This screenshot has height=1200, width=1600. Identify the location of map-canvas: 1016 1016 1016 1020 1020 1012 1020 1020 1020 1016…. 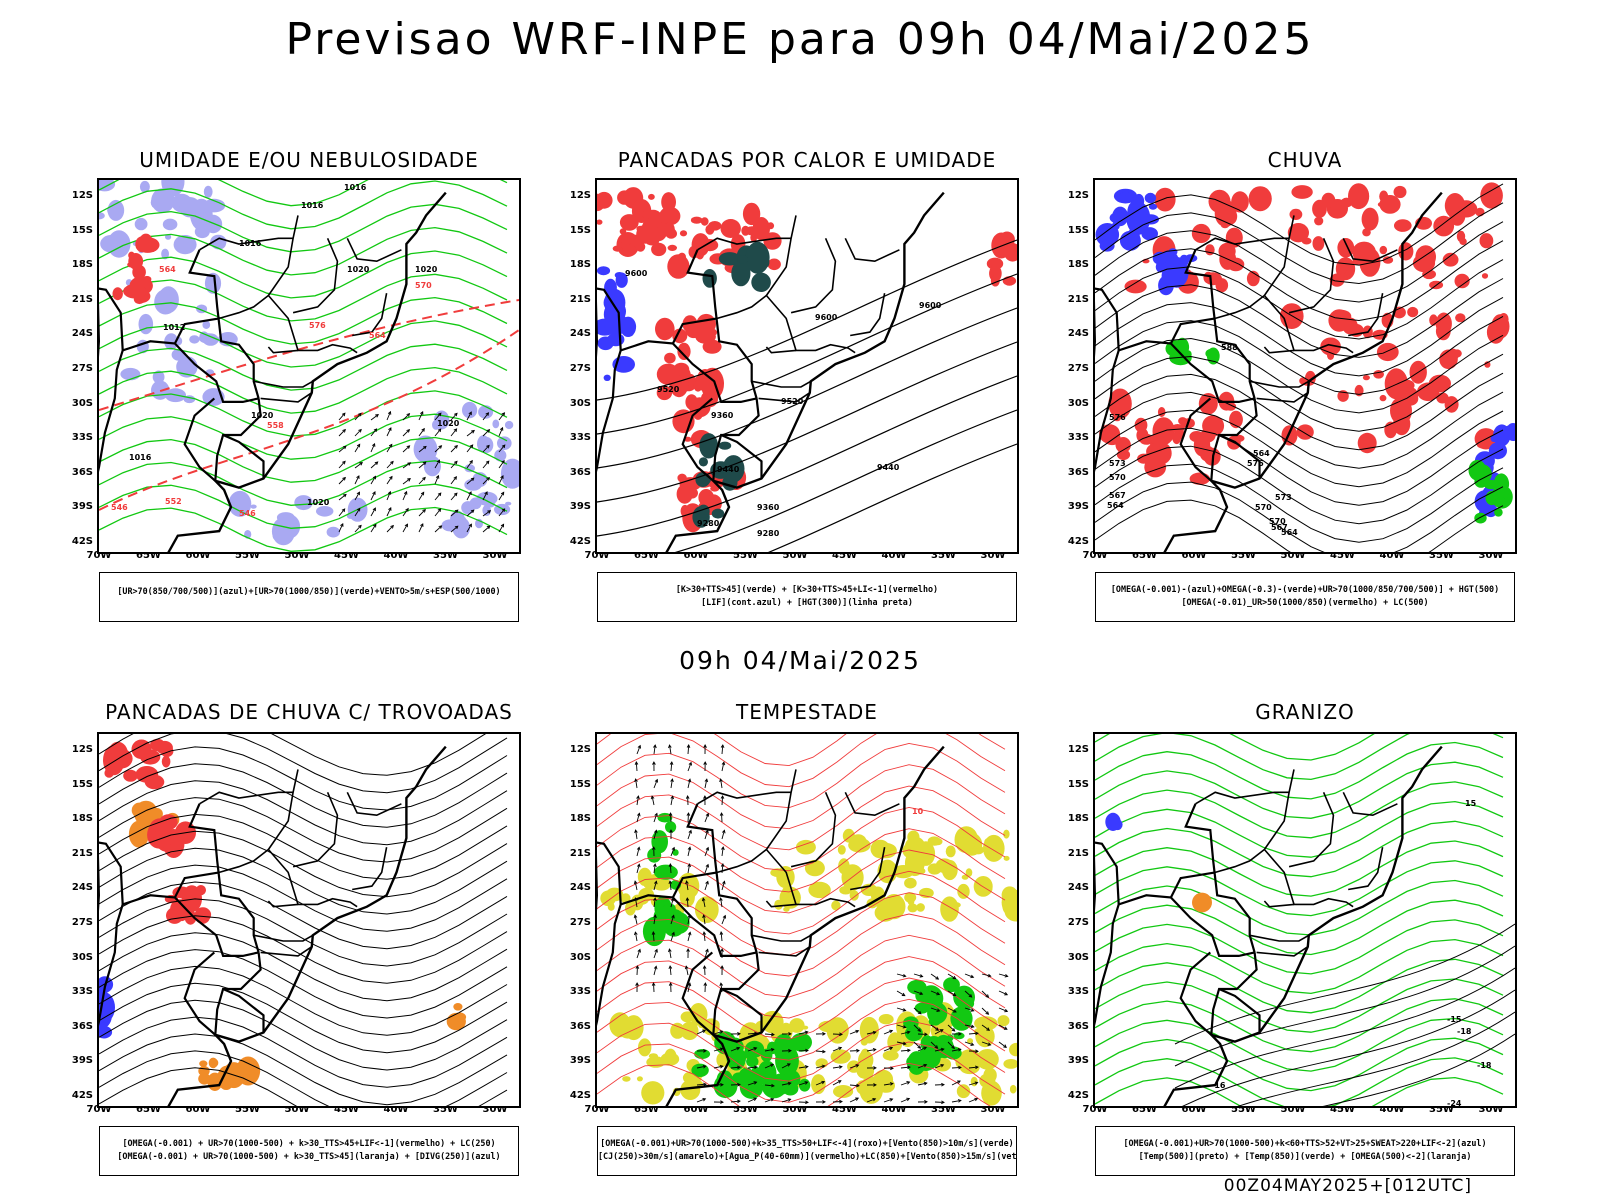
(309, 366).